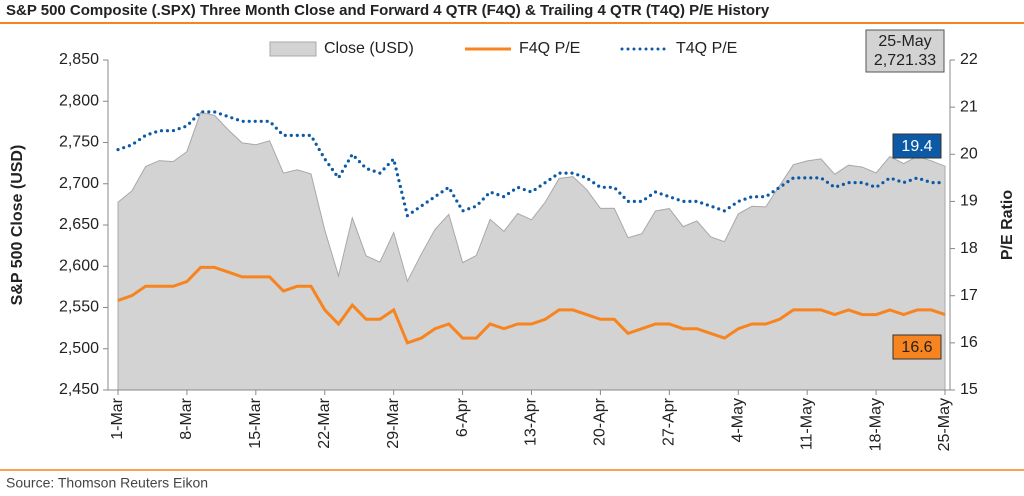 The height and width of the screenshot is (496, 1024). Describe the element at coordinates (17, 225) in the screenshot. I see `y-axis-title: S&P 500 Close (USD)` at that location.